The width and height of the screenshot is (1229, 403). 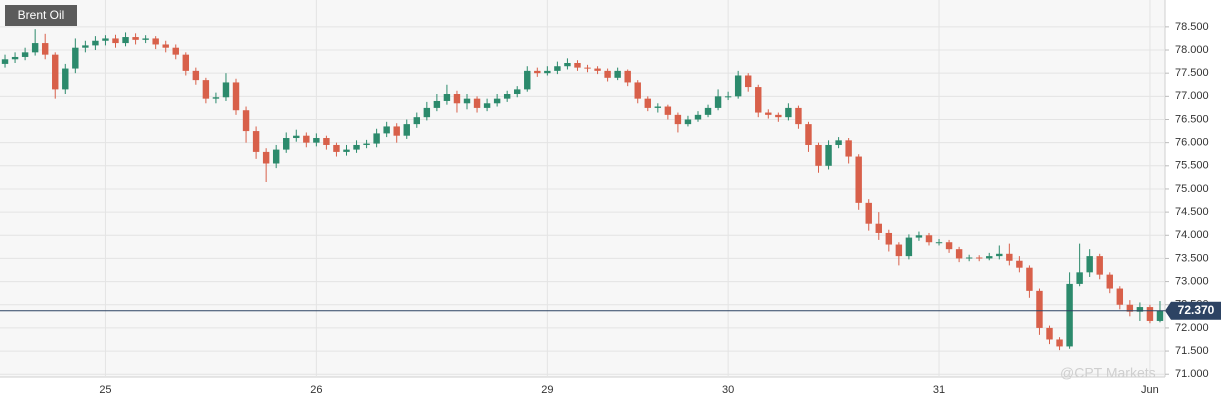 I want to click on y-tick-label: 75.500, so click(x=1192, y=166).